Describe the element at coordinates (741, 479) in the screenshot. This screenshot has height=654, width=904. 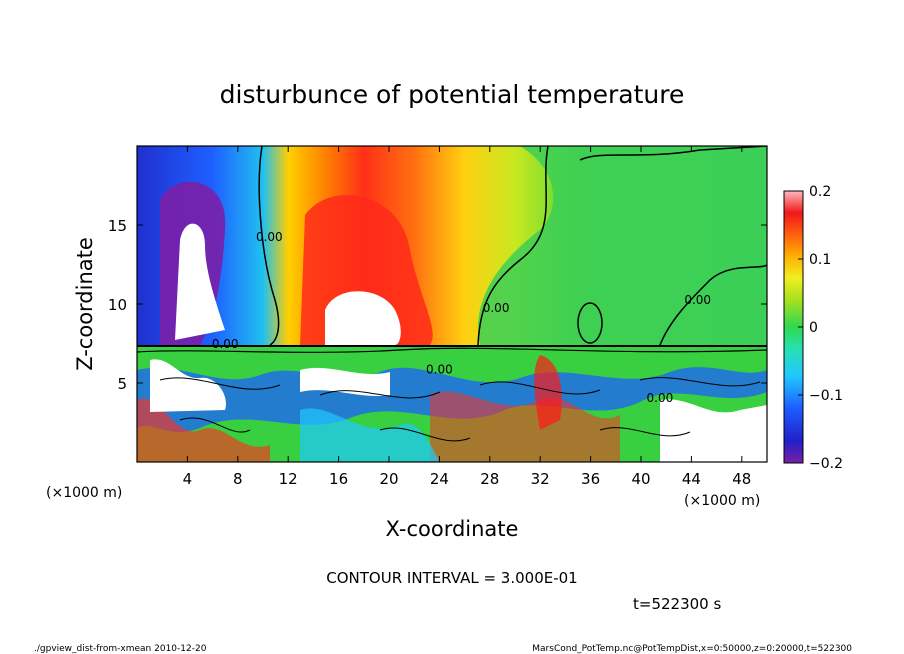
I see `x-tick-label: 48` at that location.